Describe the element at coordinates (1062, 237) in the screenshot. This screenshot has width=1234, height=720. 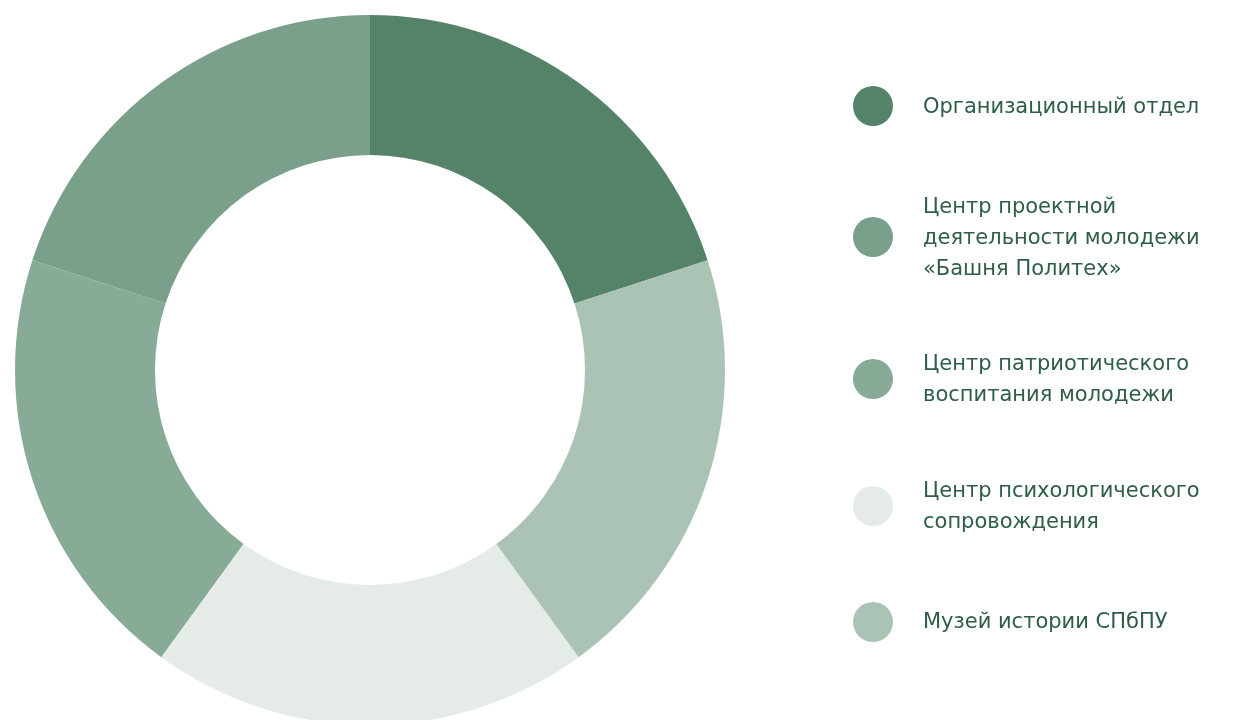
I see `legend-label: Центр проектной деятельности молодежи «Башня Политех»` at that location.